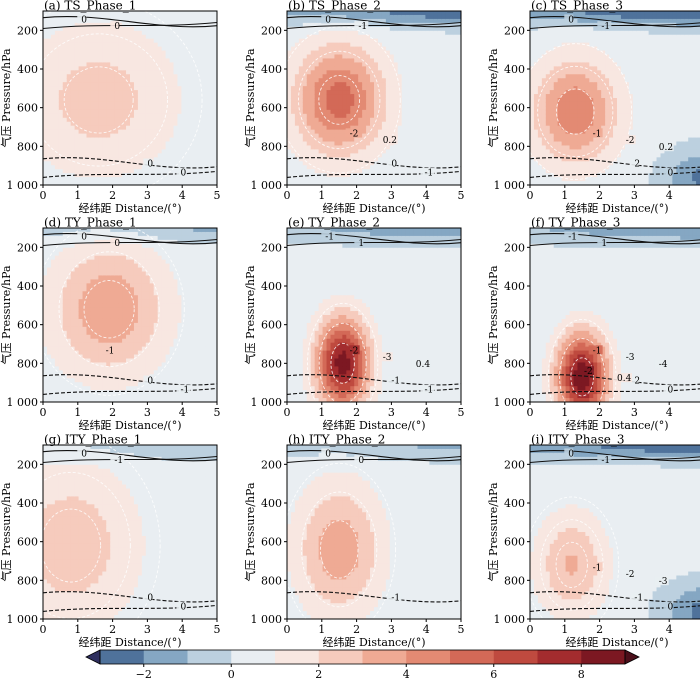 This screenshot has width=700, height=688. Describe the element at coordinates (581, 674) in the screenshot. I see `colorbar-tick-label: 8` at that location.